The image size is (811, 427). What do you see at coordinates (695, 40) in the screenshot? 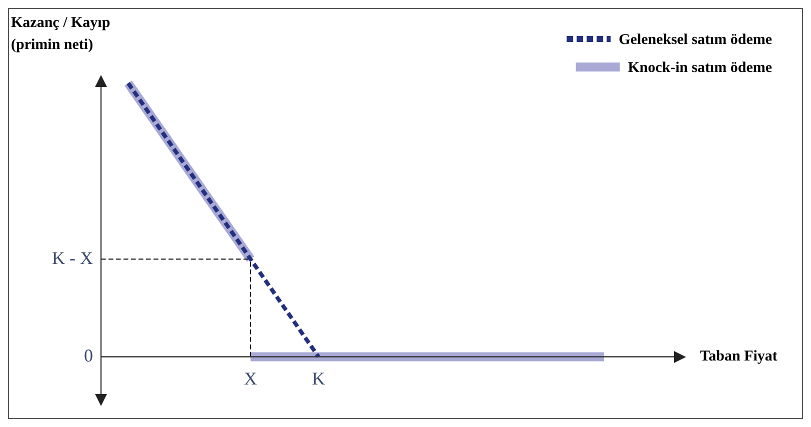
I see `legend-label: Geleneksel satım ödeme` at bounding box center [695, 40].